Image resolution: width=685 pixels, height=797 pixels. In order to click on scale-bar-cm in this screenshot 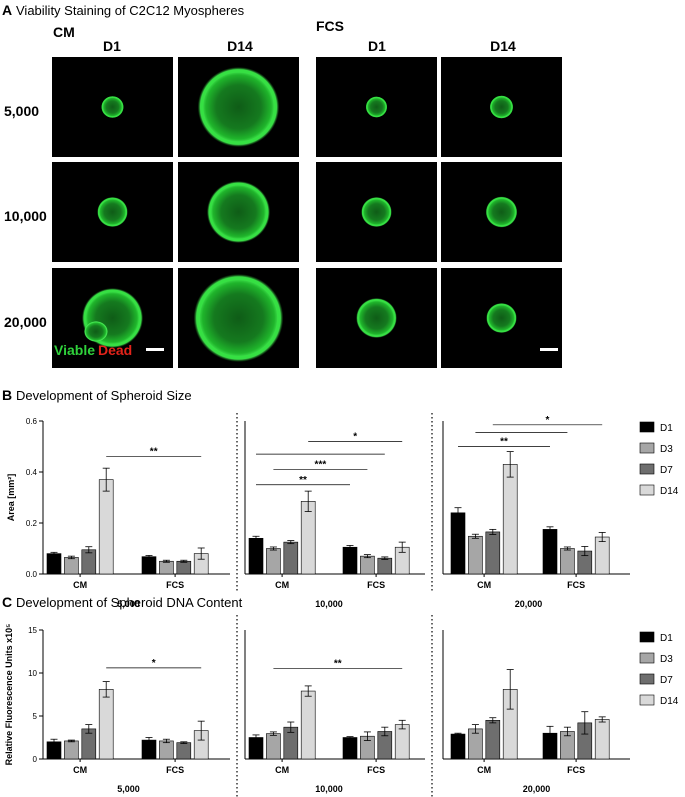, I will do `click(155, 349)`.